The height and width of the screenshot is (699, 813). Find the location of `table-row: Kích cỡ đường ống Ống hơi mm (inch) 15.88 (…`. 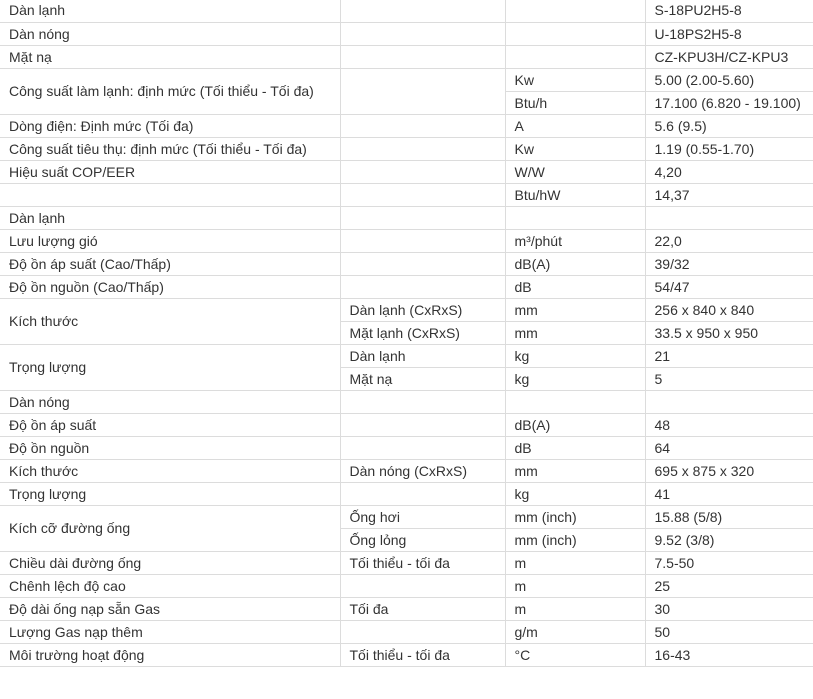

table-row: Kích cỡ đường ống Ống hơi mm (inch) 15.88 (… is located at coordinates (406, 528).